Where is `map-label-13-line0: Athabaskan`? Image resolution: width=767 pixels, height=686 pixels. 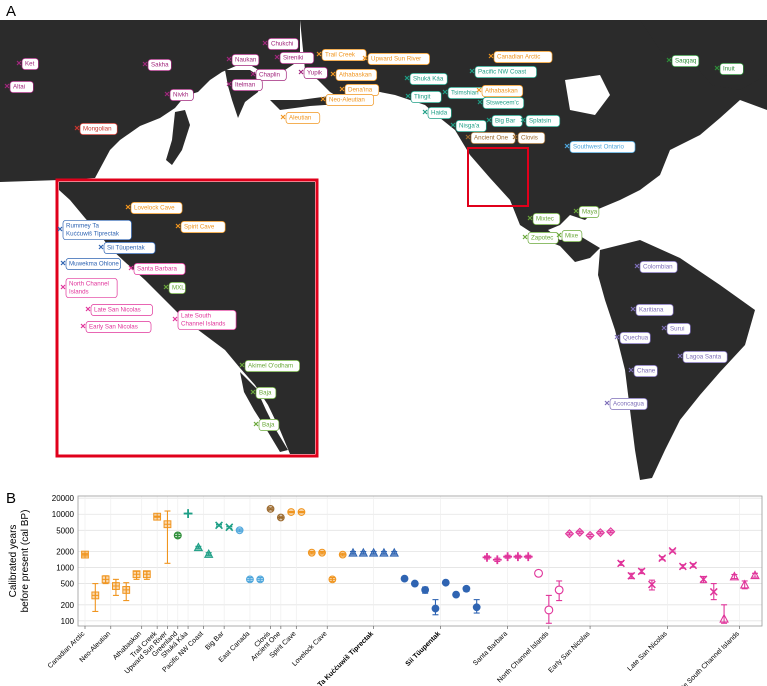 map-label-13-line0: Athabaskan is located at coordinates (355, 75).